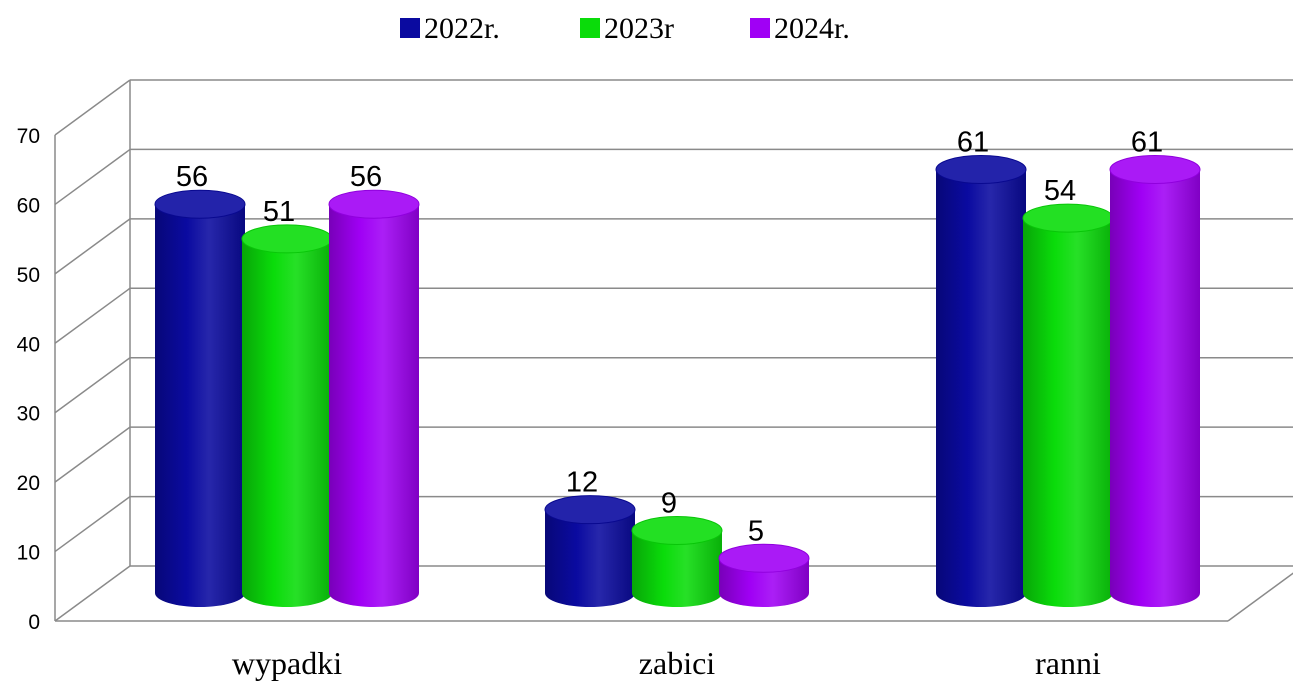  What do you see at coordinates (28, 483) in the screenshot?
I see `y-tick-label: 20` at bounding box center [28, 483].